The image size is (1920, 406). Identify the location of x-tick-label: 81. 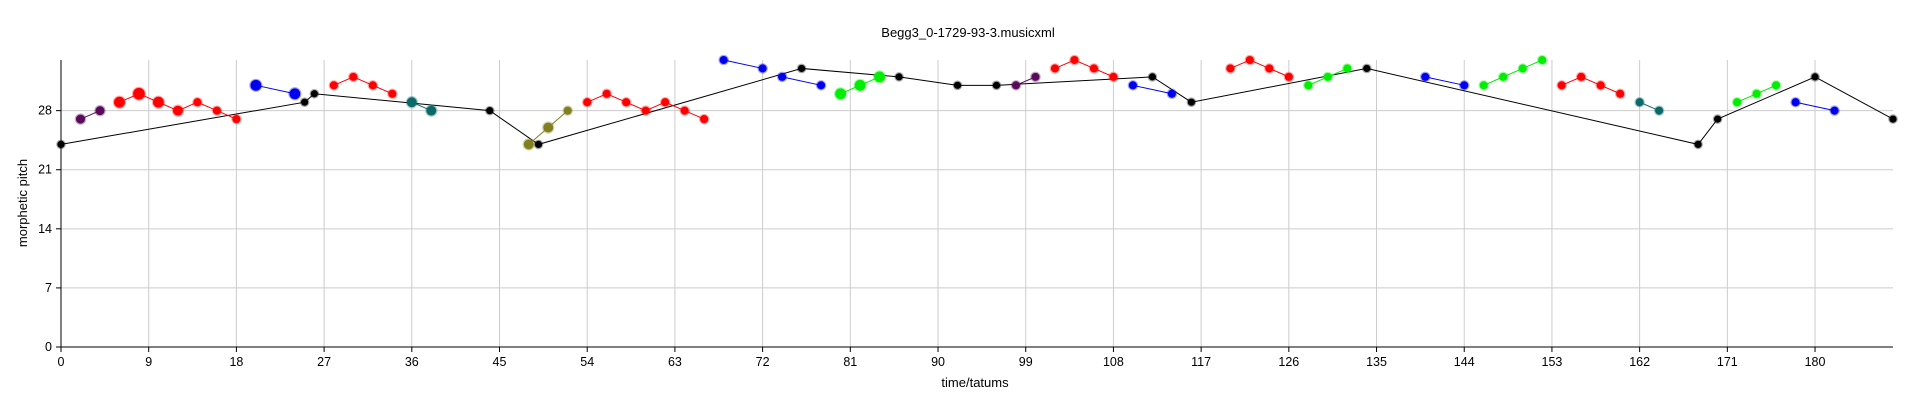
(850, 362).